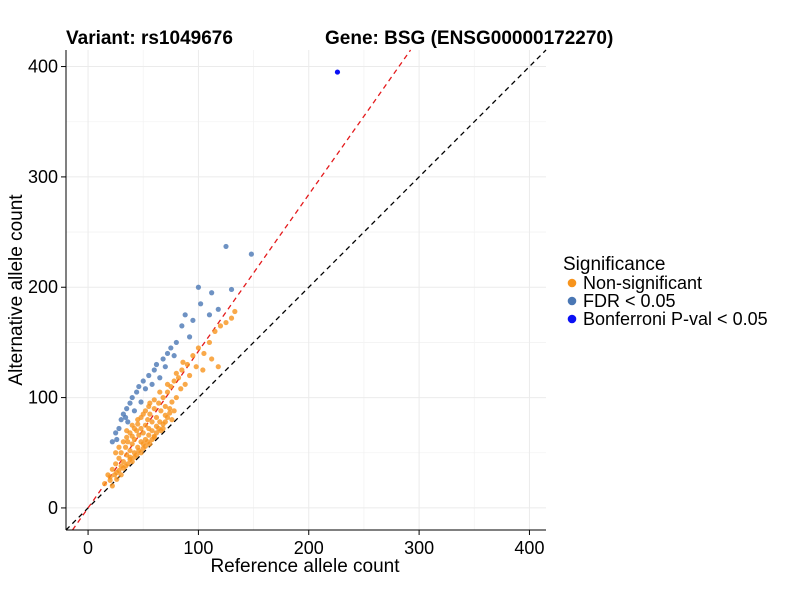 The image size is (800, 600). I want to click on legend-label: Bonferroni P-val < 0.05, so click(675, 319).